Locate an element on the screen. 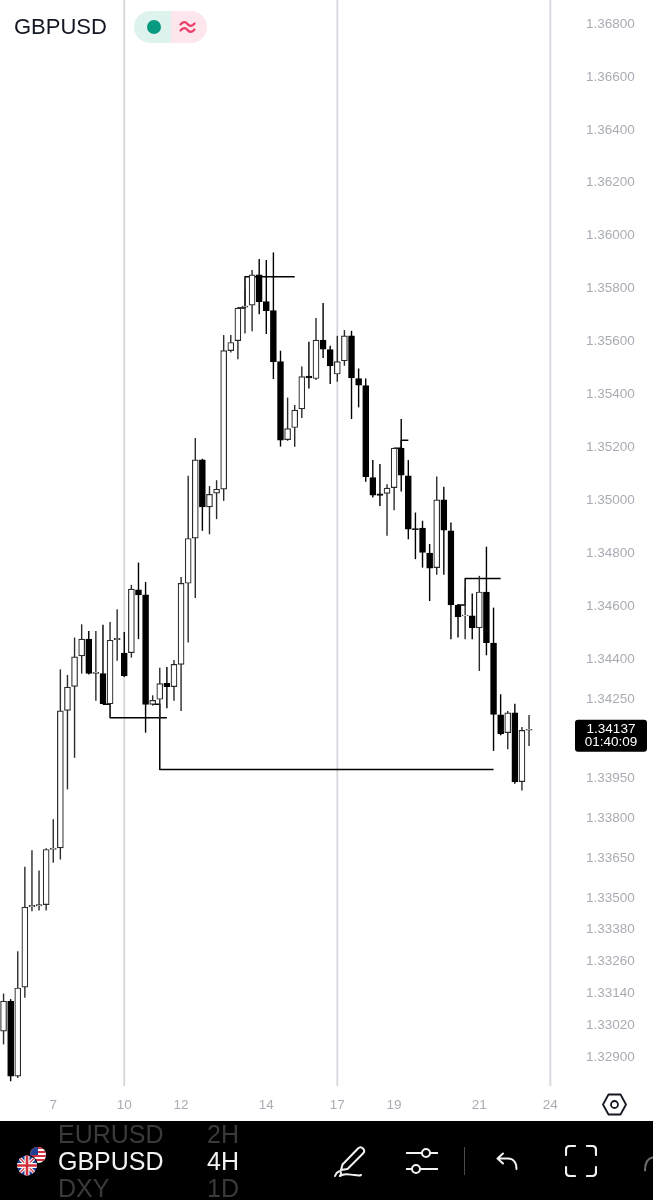 This screenshot has width=653, height=1200. y-tick-label: 1.33800 is located at coordinates (610, 818).